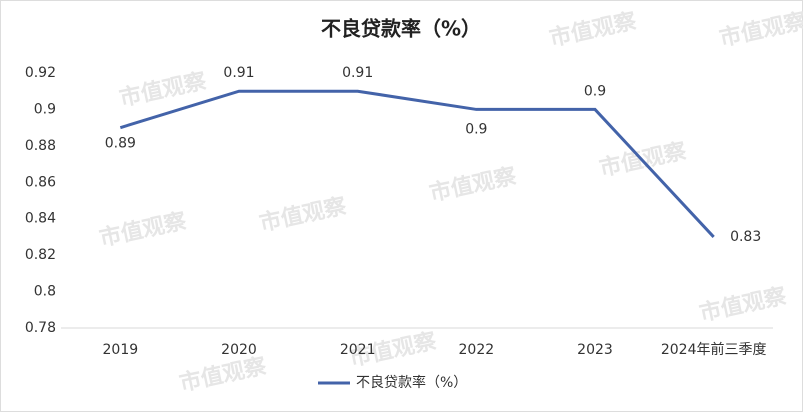 The image size is (803, 412). What do you see at coordinates (45, 109) in the screenshot?
I see `y-tick-label: 0.9` at bounding box center [45, 109].